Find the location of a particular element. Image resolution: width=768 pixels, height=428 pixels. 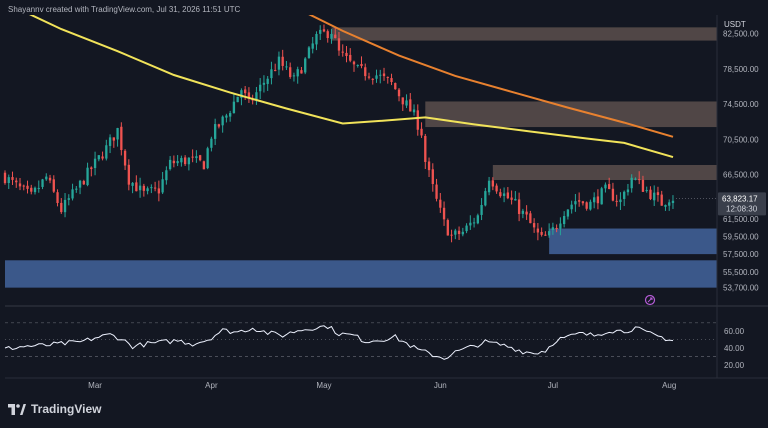

alert-icon-ring is located at coordinates (650, 300).